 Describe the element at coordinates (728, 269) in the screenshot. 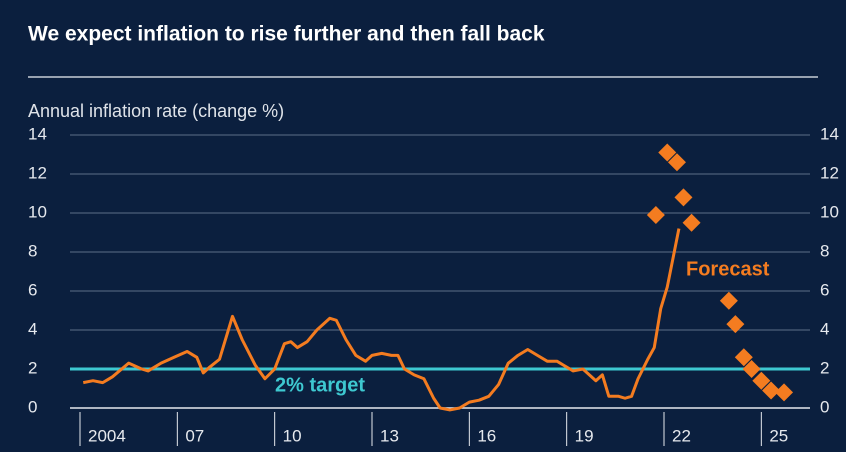

I see `forecast-label: Forecast` at that location.